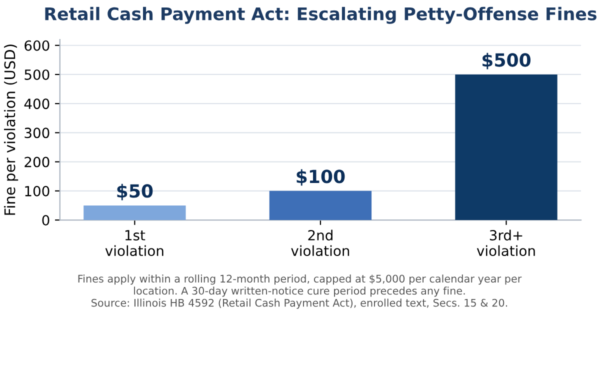 Image resolution: width=599 pixels, height=384 pixels. What do you see at coordinates (320, 243) in the screenshot?
I see `x-tick-label: 2nd violation` at bounding box center [320, 243].